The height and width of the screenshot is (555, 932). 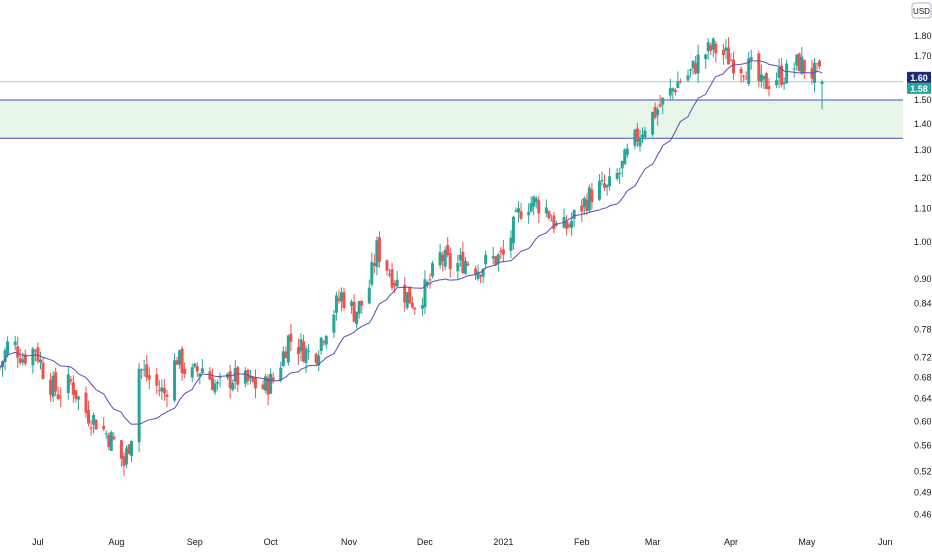 I want to click on price-tick-label: 0.78, so click(x=923, y=329).